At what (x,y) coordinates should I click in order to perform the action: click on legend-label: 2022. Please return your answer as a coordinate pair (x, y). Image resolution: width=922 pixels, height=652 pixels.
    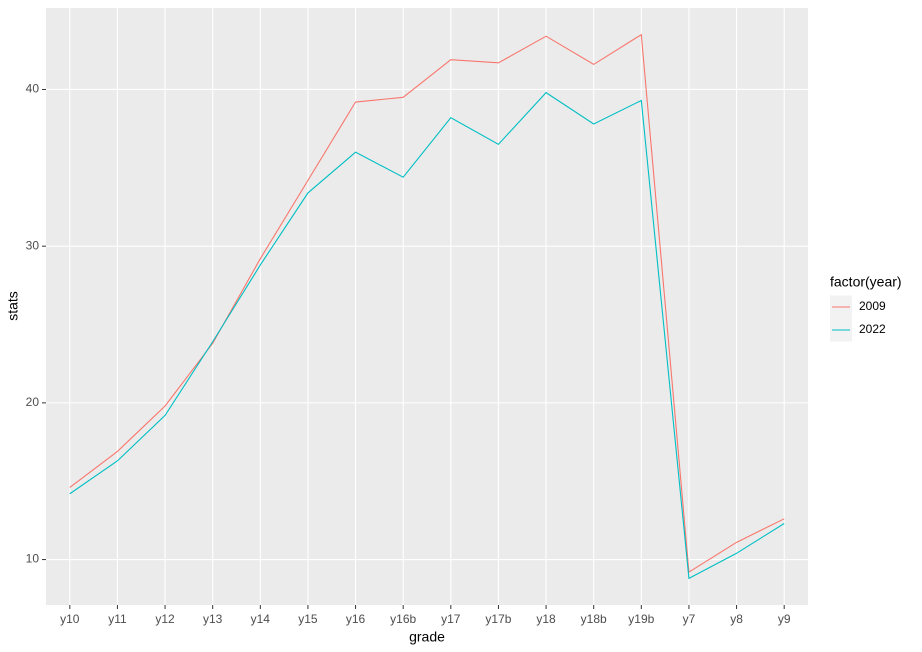
    Looking at the image, I should click on (872, 329).